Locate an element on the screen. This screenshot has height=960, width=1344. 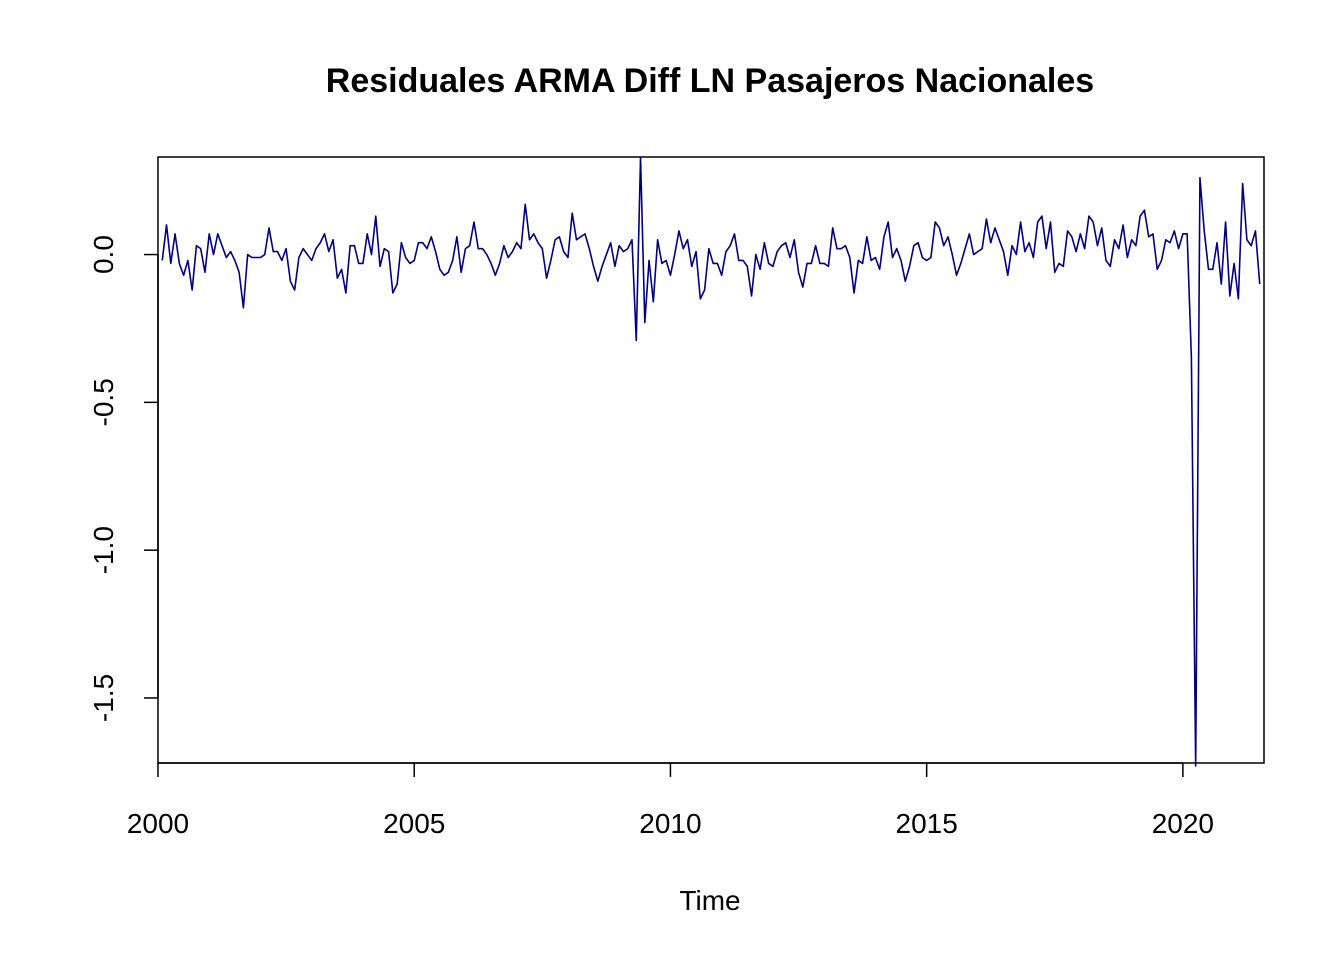
y-tick-label: -0.5 is located at coordinates (103, 402).